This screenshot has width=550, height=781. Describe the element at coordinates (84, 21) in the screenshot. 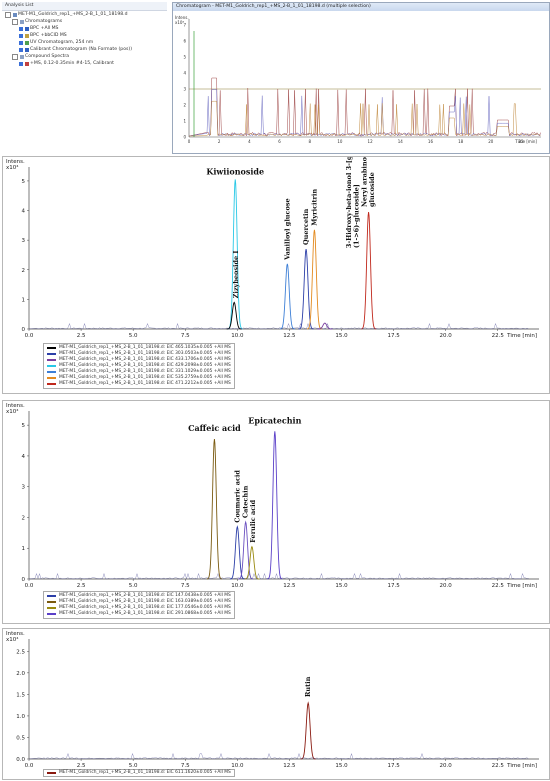

I see `tree-item: Chromatograms` at that location.